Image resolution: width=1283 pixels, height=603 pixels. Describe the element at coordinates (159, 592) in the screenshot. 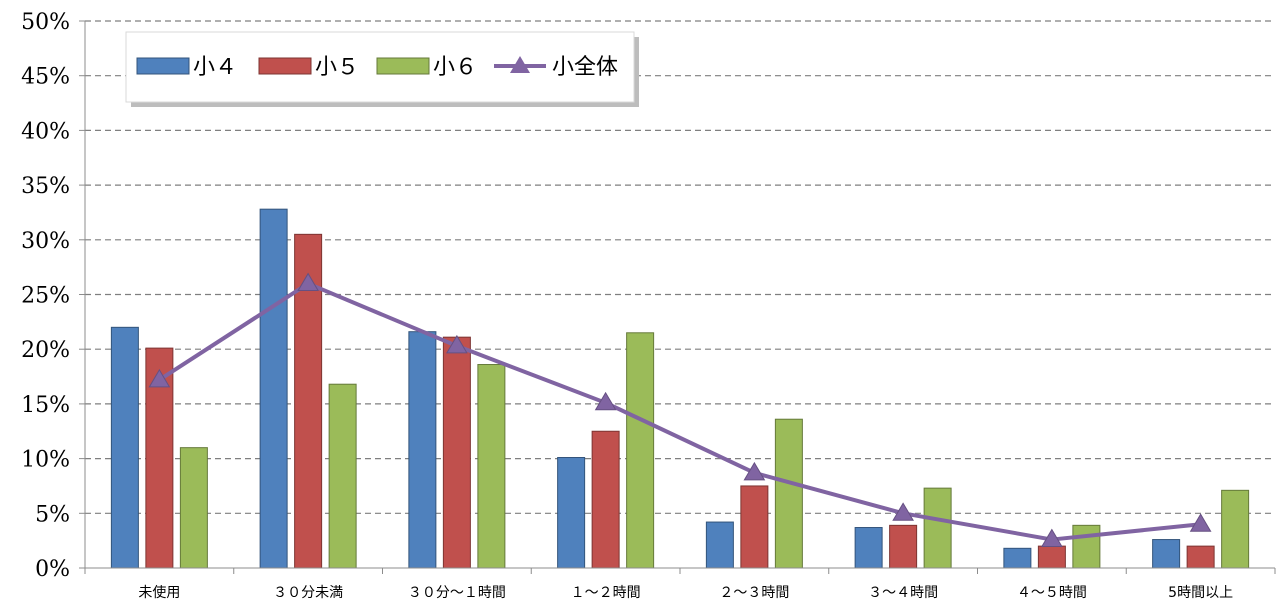

I see `x-tick-label: 未使用` at that location.